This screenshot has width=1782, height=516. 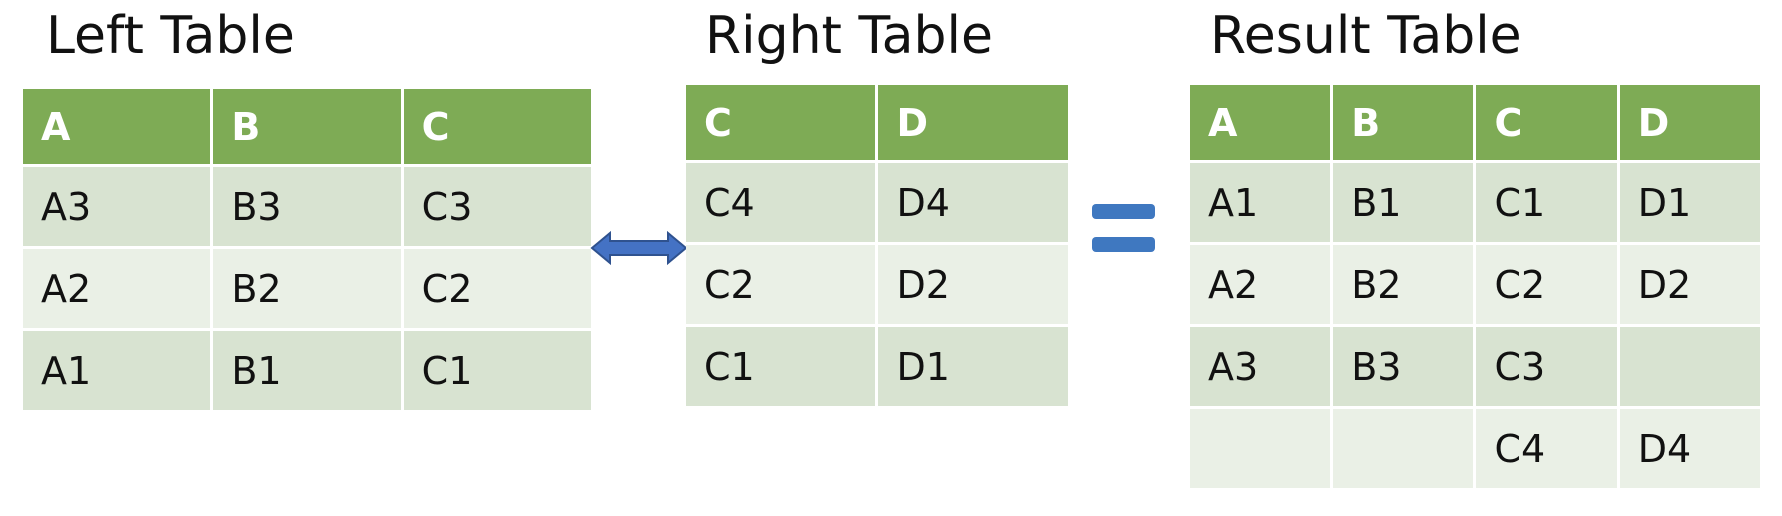 What do you see at coordinates (1123, 211) in the screenshot?
I see `equals-bar-top` at bounding box center [1123, 211].